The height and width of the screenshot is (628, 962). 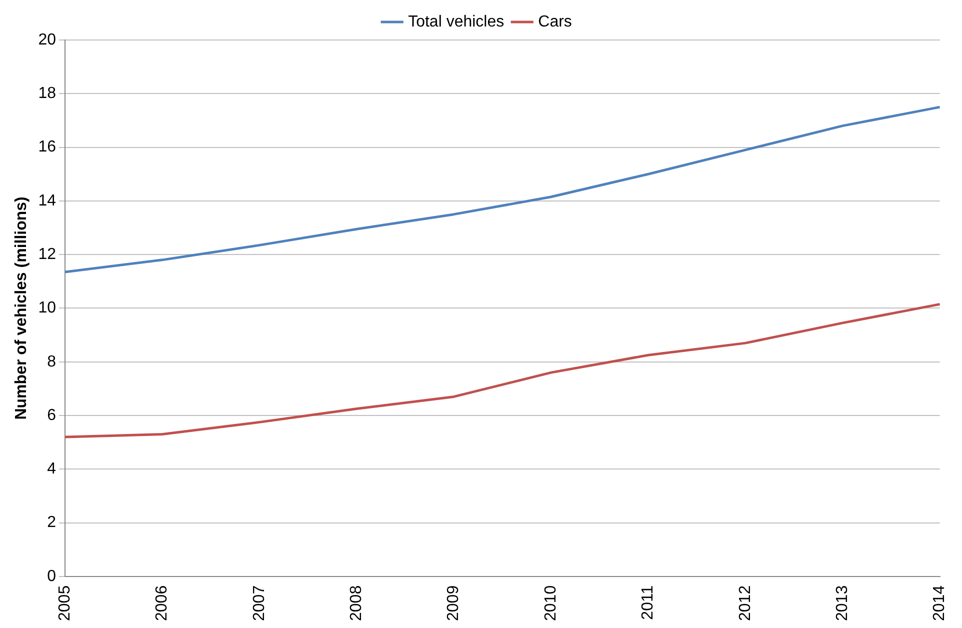 What do you see at coordinates (47, 93) in the screenshot?
I see `y-tick-label: 18` at bounding box center [47, 93].